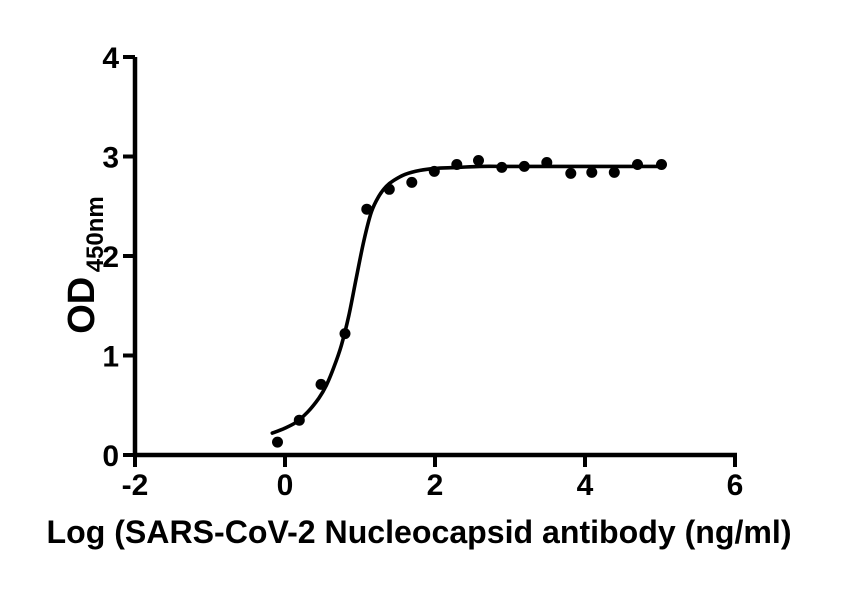  What do you see at coordinates (110, 456) in the screenshot?
I see `y-tick-label: 0` at bounding box center [110, 456].